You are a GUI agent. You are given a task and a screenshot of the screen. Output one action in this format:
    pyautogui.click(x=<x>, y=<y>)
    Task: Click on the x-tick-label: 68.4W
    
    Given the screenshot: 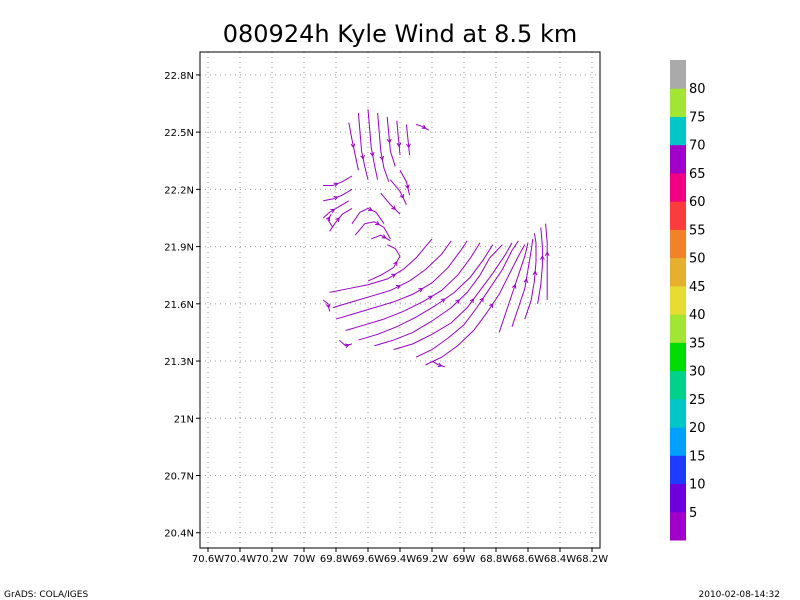 What is the action you would take?
    pyautogui.click(x=560, y=559)
    